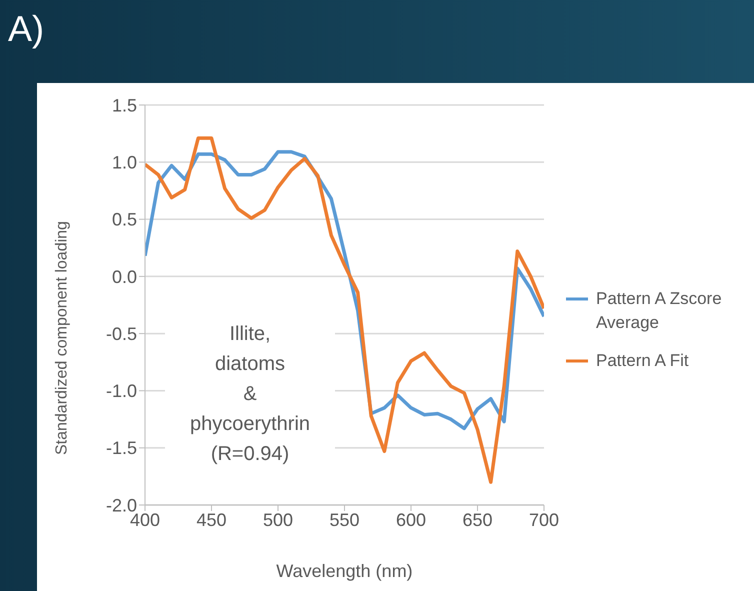 The image size is (754, 591). What do you see at coordinates (121, 448) in the screenshot?
I see `y-tick-label: -1.5` at bounding box center [121, 448].